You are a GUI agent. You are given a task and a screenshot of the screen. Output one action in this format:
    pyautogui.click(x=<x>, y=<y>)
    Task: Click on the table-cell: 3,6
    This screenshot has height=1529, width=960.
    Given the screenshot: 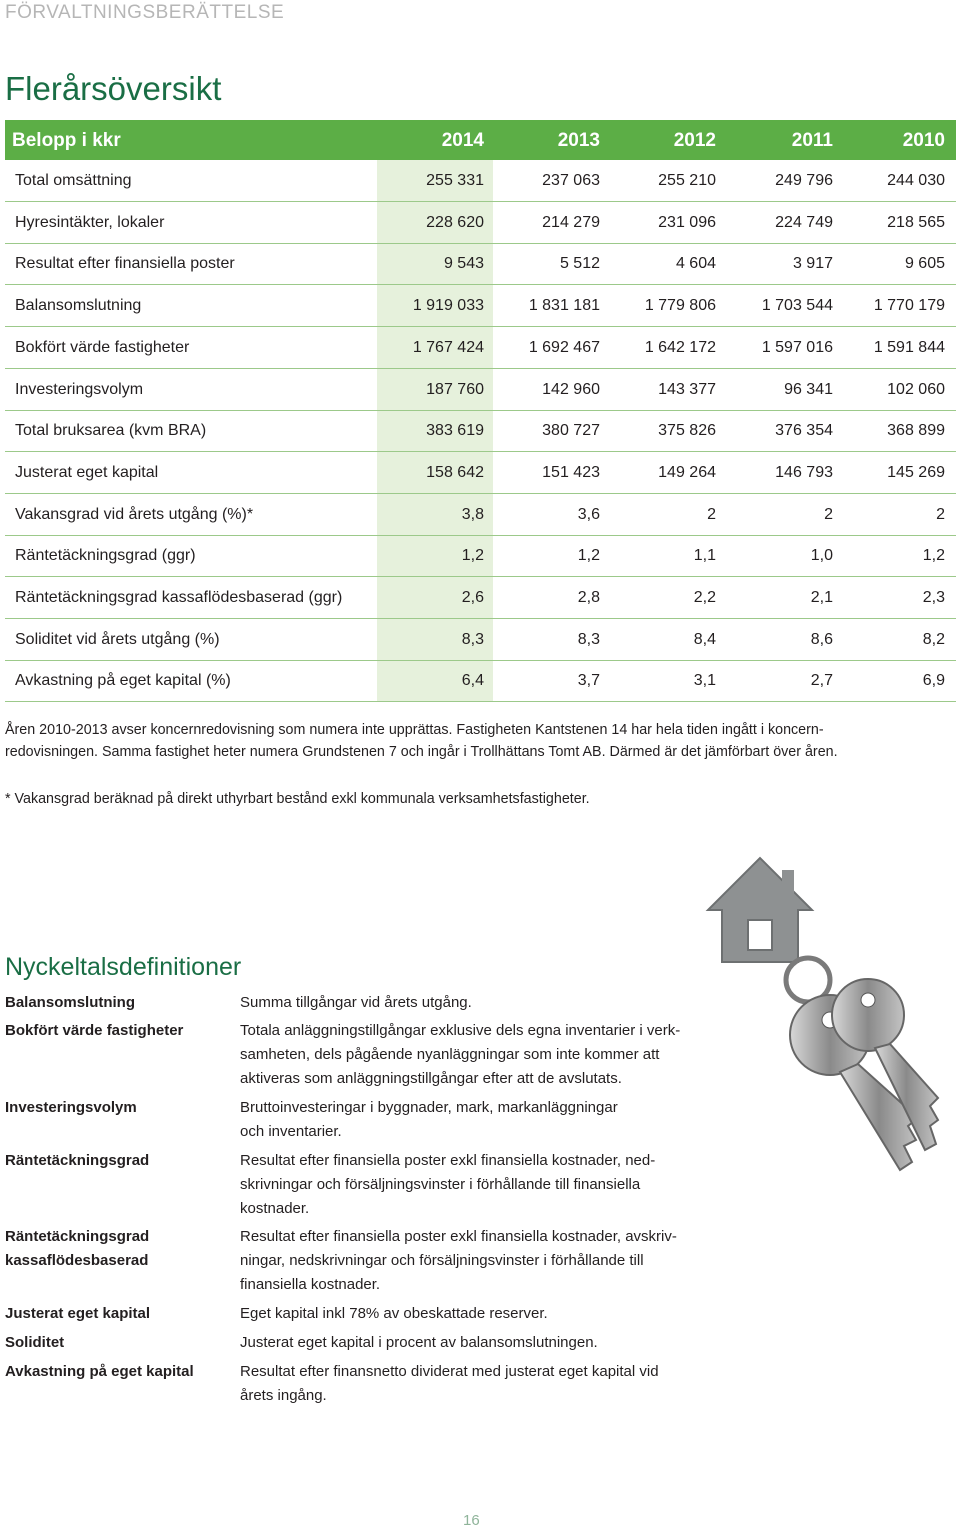 What is the action you would take?
    pyautogui.click(x=588, y=514)
    